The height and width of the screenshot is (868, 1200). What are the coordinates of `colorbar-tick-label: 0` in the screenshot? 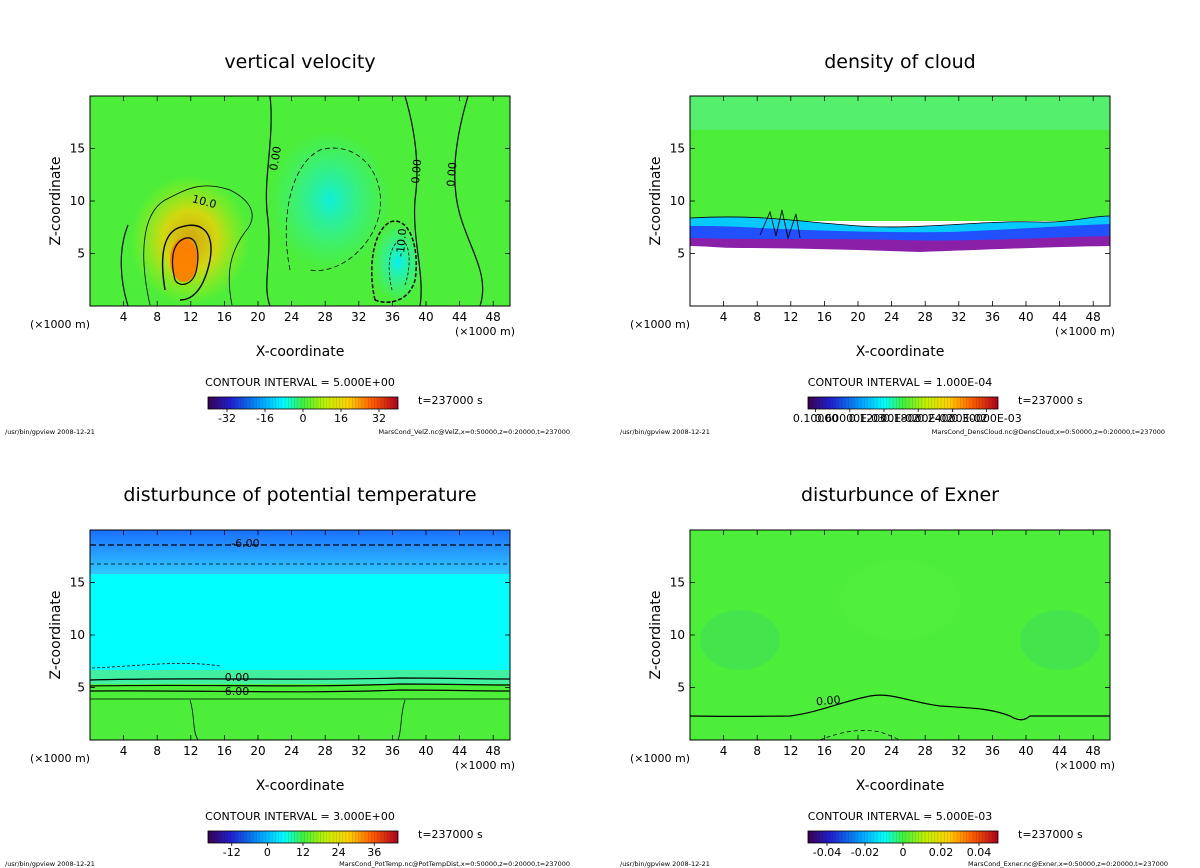 It's located at (303, 418).